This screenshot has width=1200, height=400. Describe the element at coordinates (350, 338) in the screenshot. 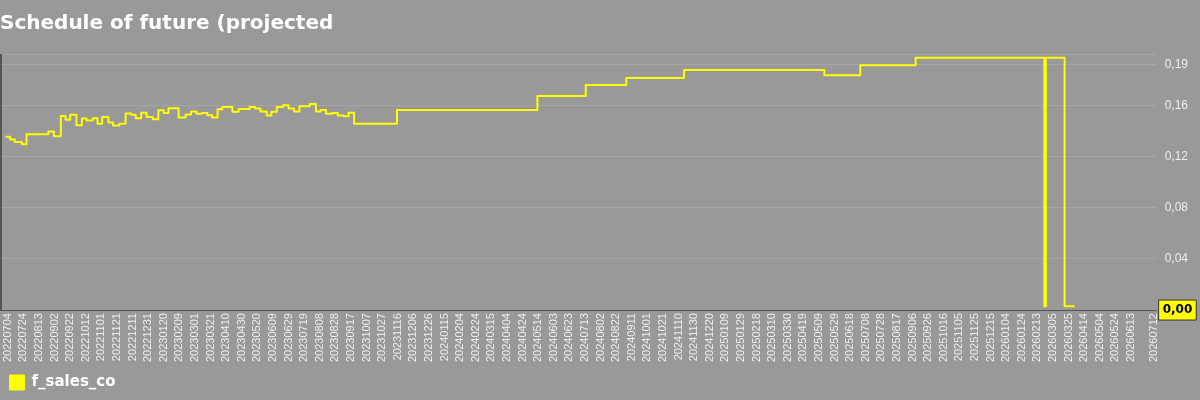

I see `x-tick-label: 20230917` at that location.